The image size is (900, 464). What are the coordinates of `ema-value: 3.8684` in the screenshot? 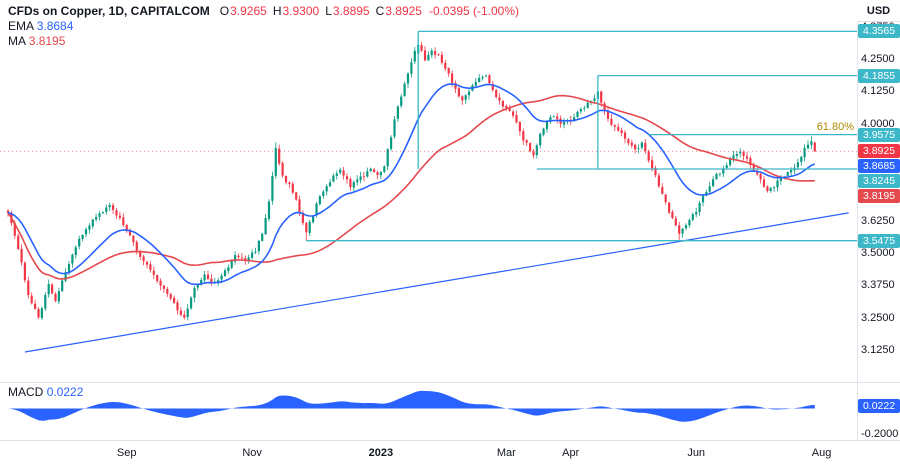 It's located at (55, 26).